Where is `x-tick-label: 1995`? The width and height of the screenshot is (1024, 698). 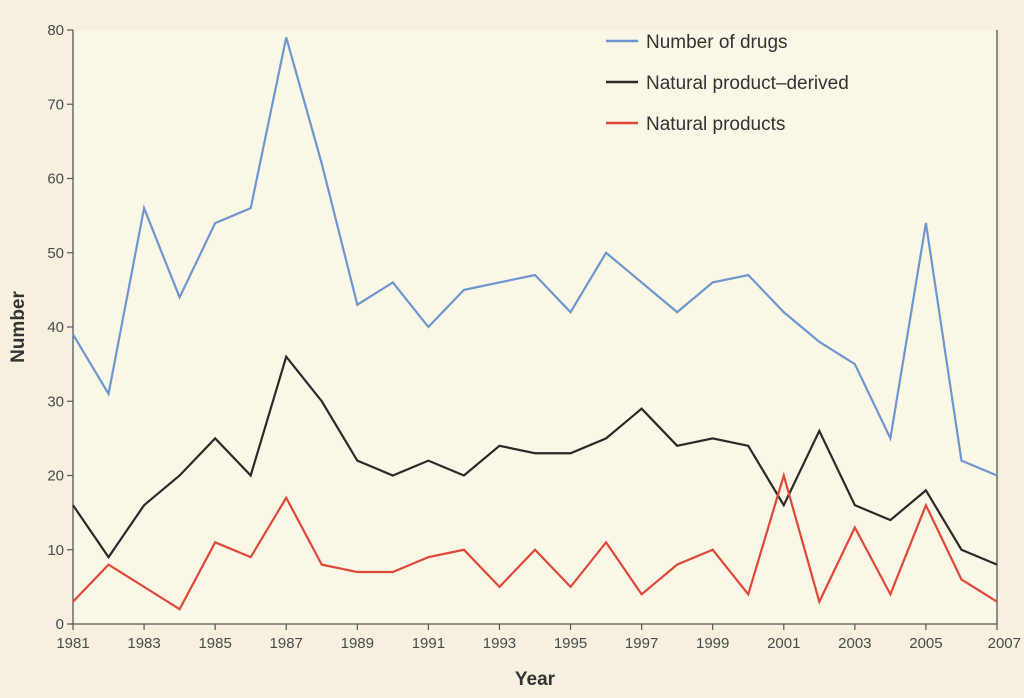
x-tick-label: 1995 is located at coordinates (570, 643).